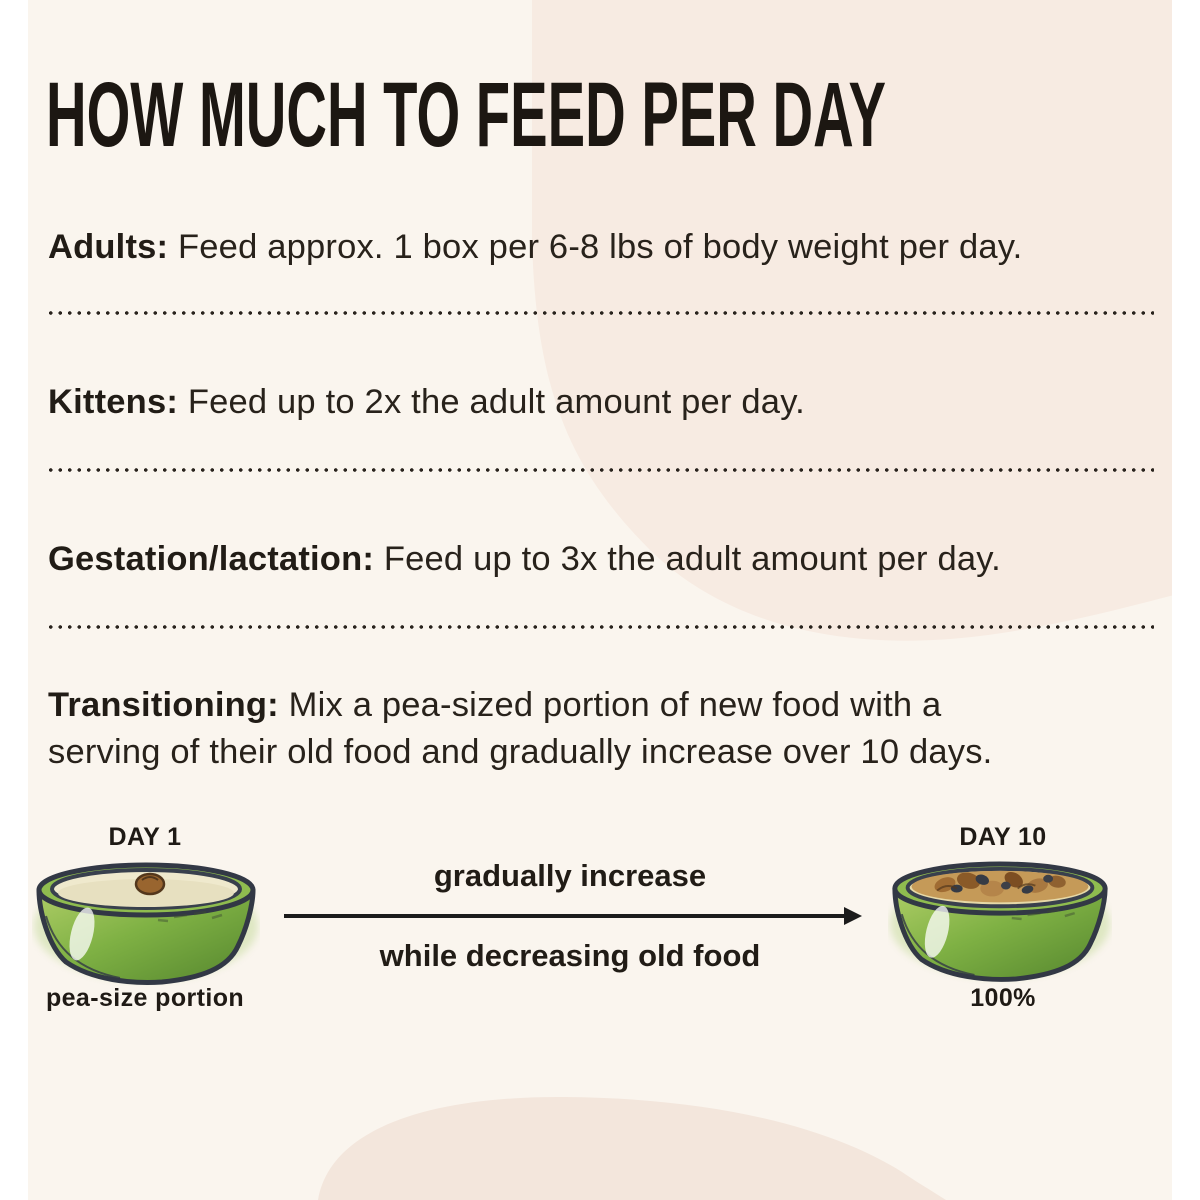 This screenshot has width=1200, height=1200. What do you see at coordinates (570, 955) in the screenshot?
I see `arrow-bottom-caption: while decreasing old food` at bounding box center [570, 955].